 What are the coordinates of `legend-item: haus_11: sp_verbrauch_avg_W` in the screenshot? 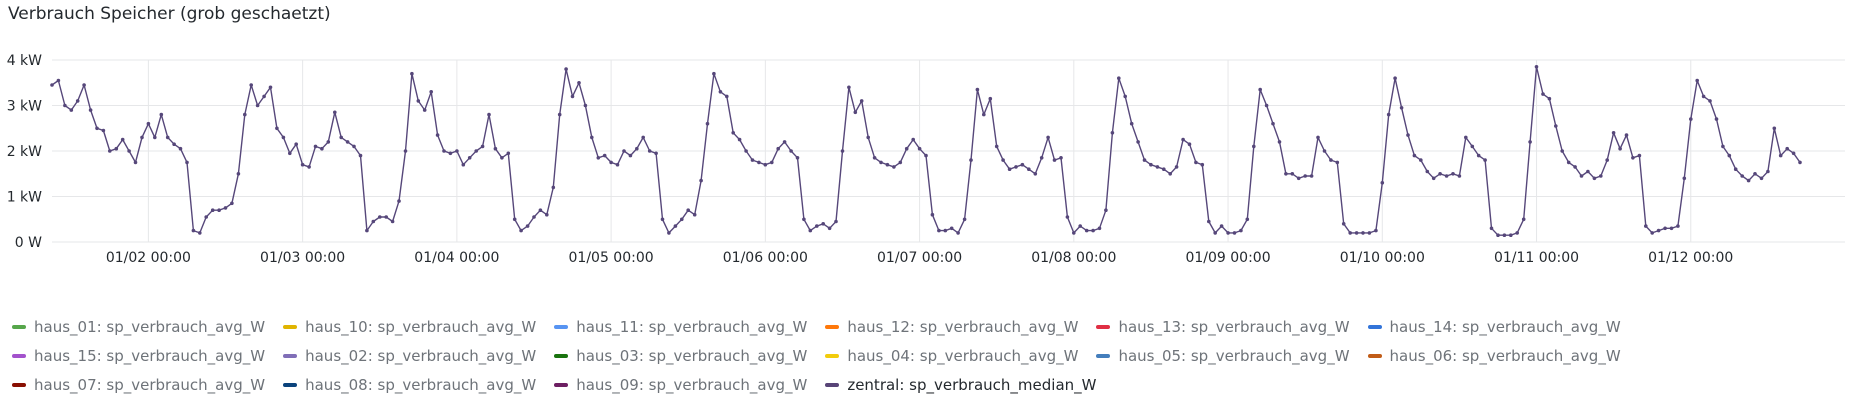 It's located at (684, 327).